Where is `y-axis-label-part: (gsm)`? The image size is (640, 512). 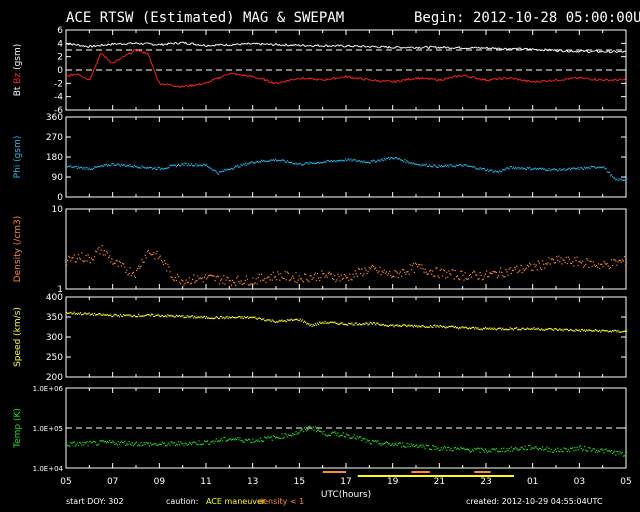 y-axis-label-part: (gsm) is located at coordinates (18, 150).